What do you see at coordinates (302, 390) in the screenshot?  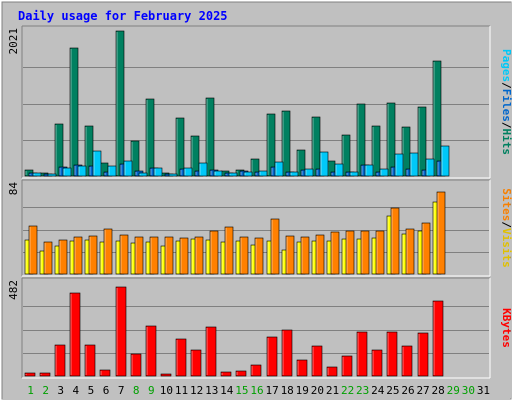 I see `x-tick-label-day-19: 19` at bounding box center [302, 390].